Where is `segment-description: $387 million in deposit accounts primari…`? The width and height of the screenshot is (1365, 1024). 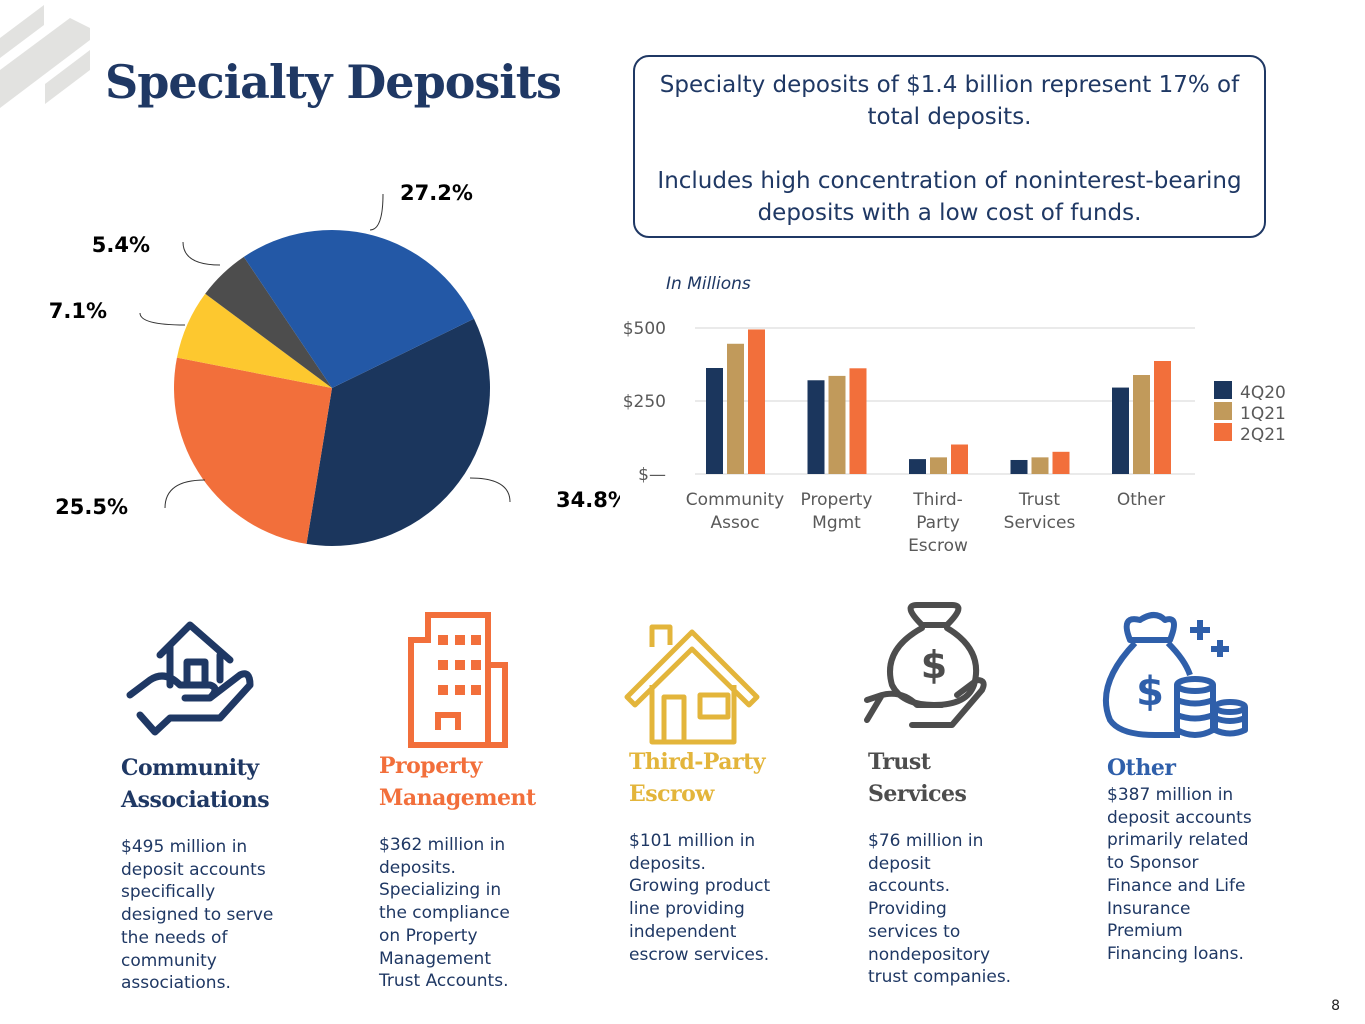
segment-description: $387 million in deposit accounts primari… is located at coordinates (1179, 874).